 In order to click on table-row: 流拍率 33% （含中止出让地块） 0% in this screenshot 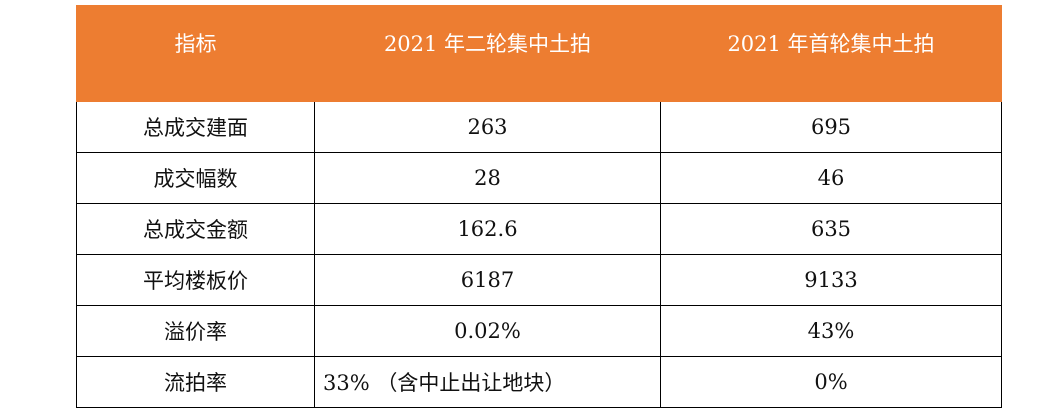, I will do `click(539, 382)`.